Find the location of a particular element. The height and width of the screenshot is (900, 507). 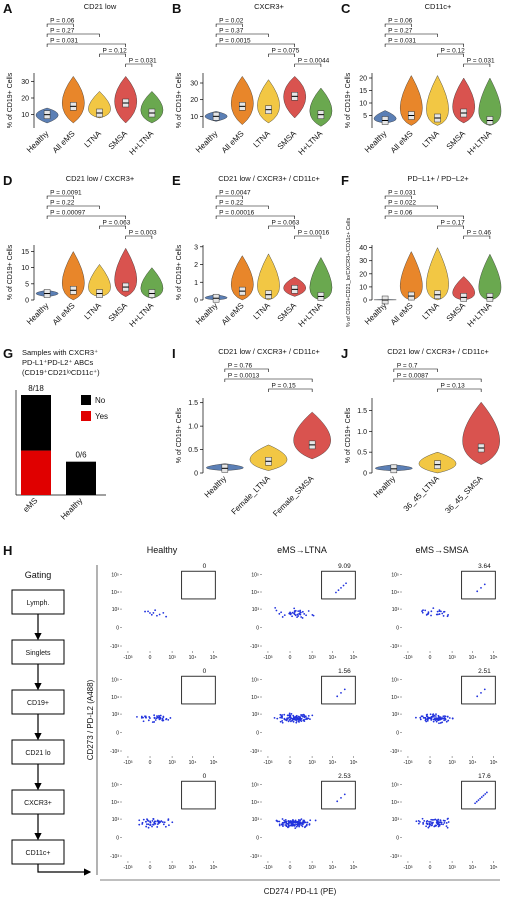

p-value: P = 0.063 is located at coordinates (117, 223).